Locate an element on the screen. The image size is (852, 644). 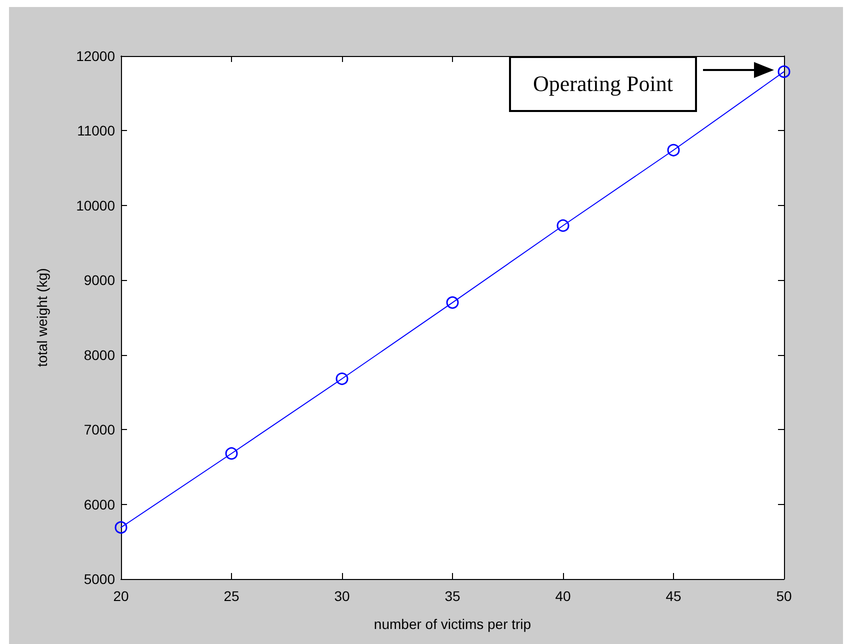
x-tick-label: 25 is located at coordinates (232, 596).